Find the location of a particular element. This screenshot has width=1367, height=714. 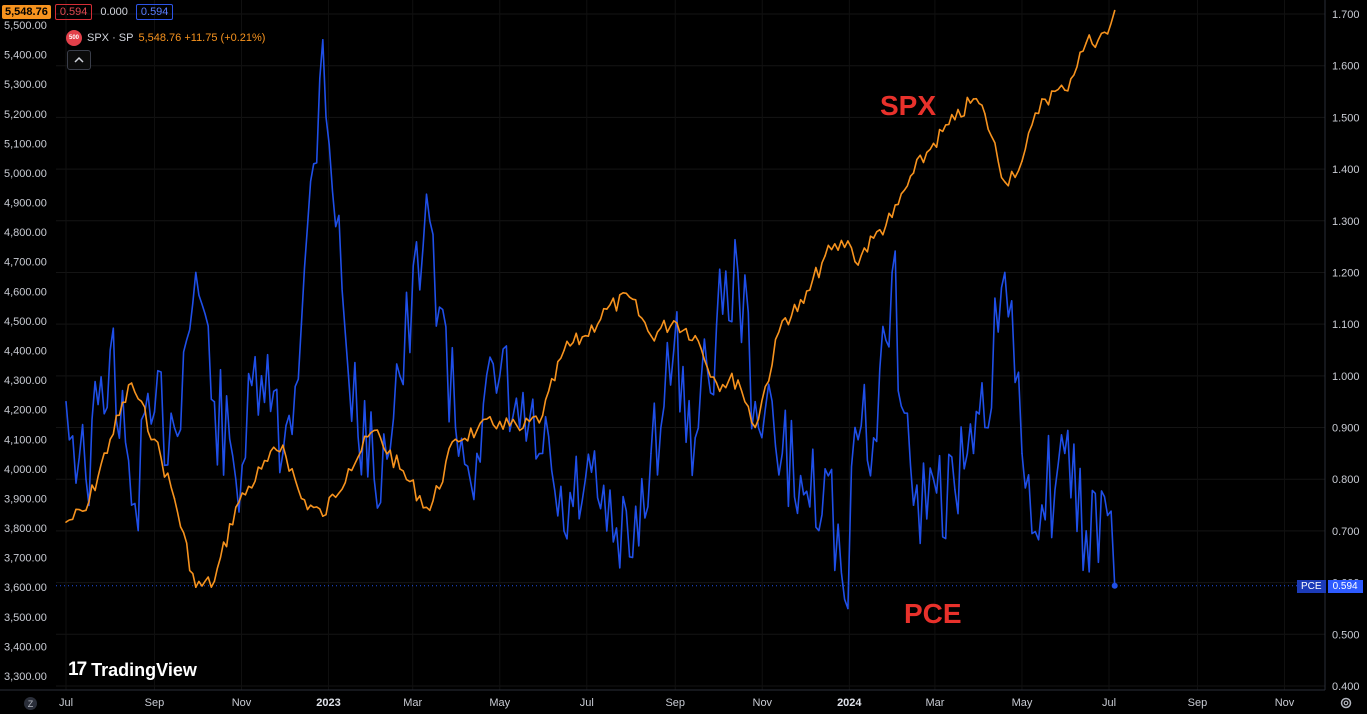

settings-button is located at coordinates (1346, 703).